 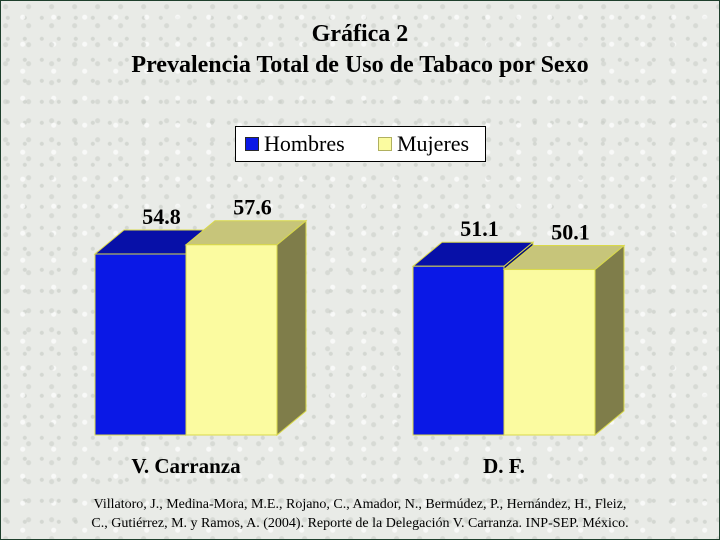 What do you see at coordinates (252, 144) in the screenshot?
I see `legend-swatch-hombres` at bounding box center [252, 144].